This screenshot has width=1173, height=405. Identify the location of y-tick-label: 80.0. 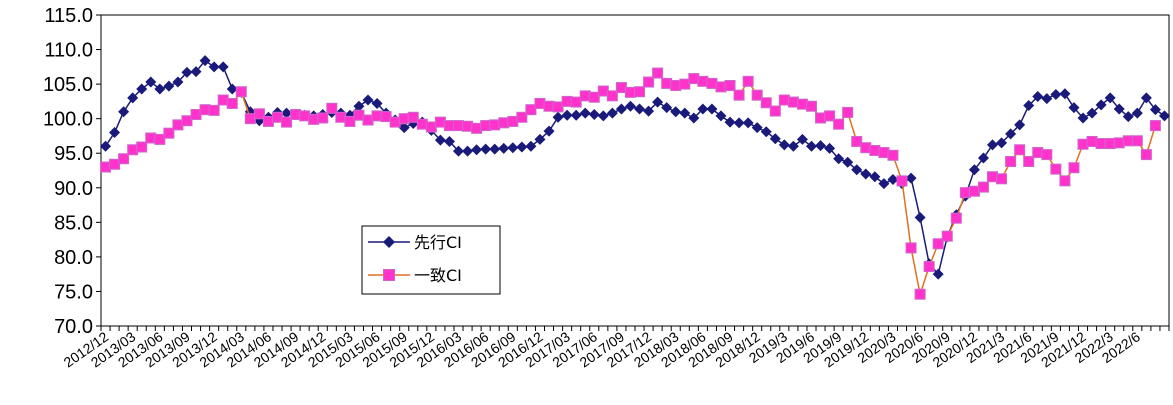
(73, 258).